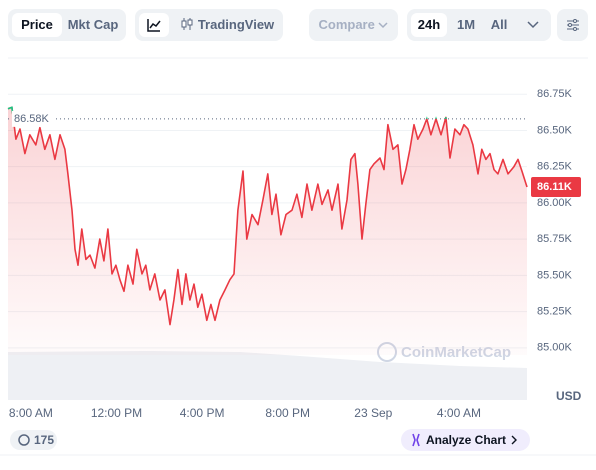 The image size is (596, 470). I want to click on y-tick-label: 85.25K, so click(555, 312).